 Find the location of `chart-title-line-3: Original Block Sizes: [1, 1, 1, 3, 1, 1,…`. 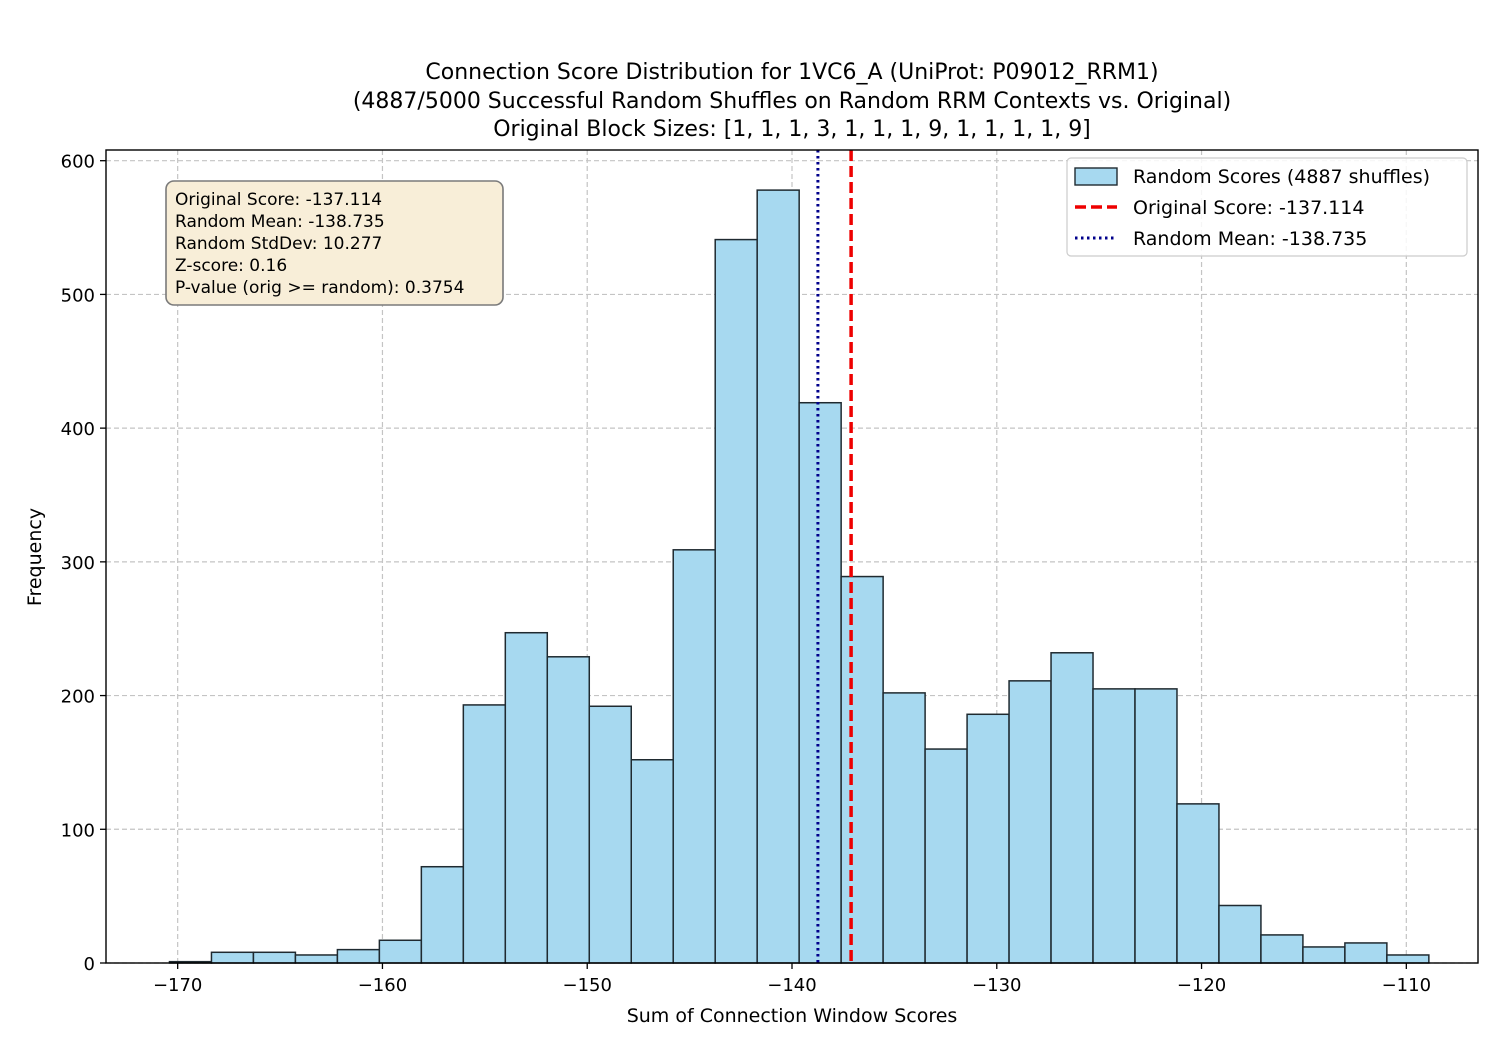

chart-title-line-3: Original Block Sizes: [1, 1, 1, 3, 1, 1,… is located at coordinates (792, 129).